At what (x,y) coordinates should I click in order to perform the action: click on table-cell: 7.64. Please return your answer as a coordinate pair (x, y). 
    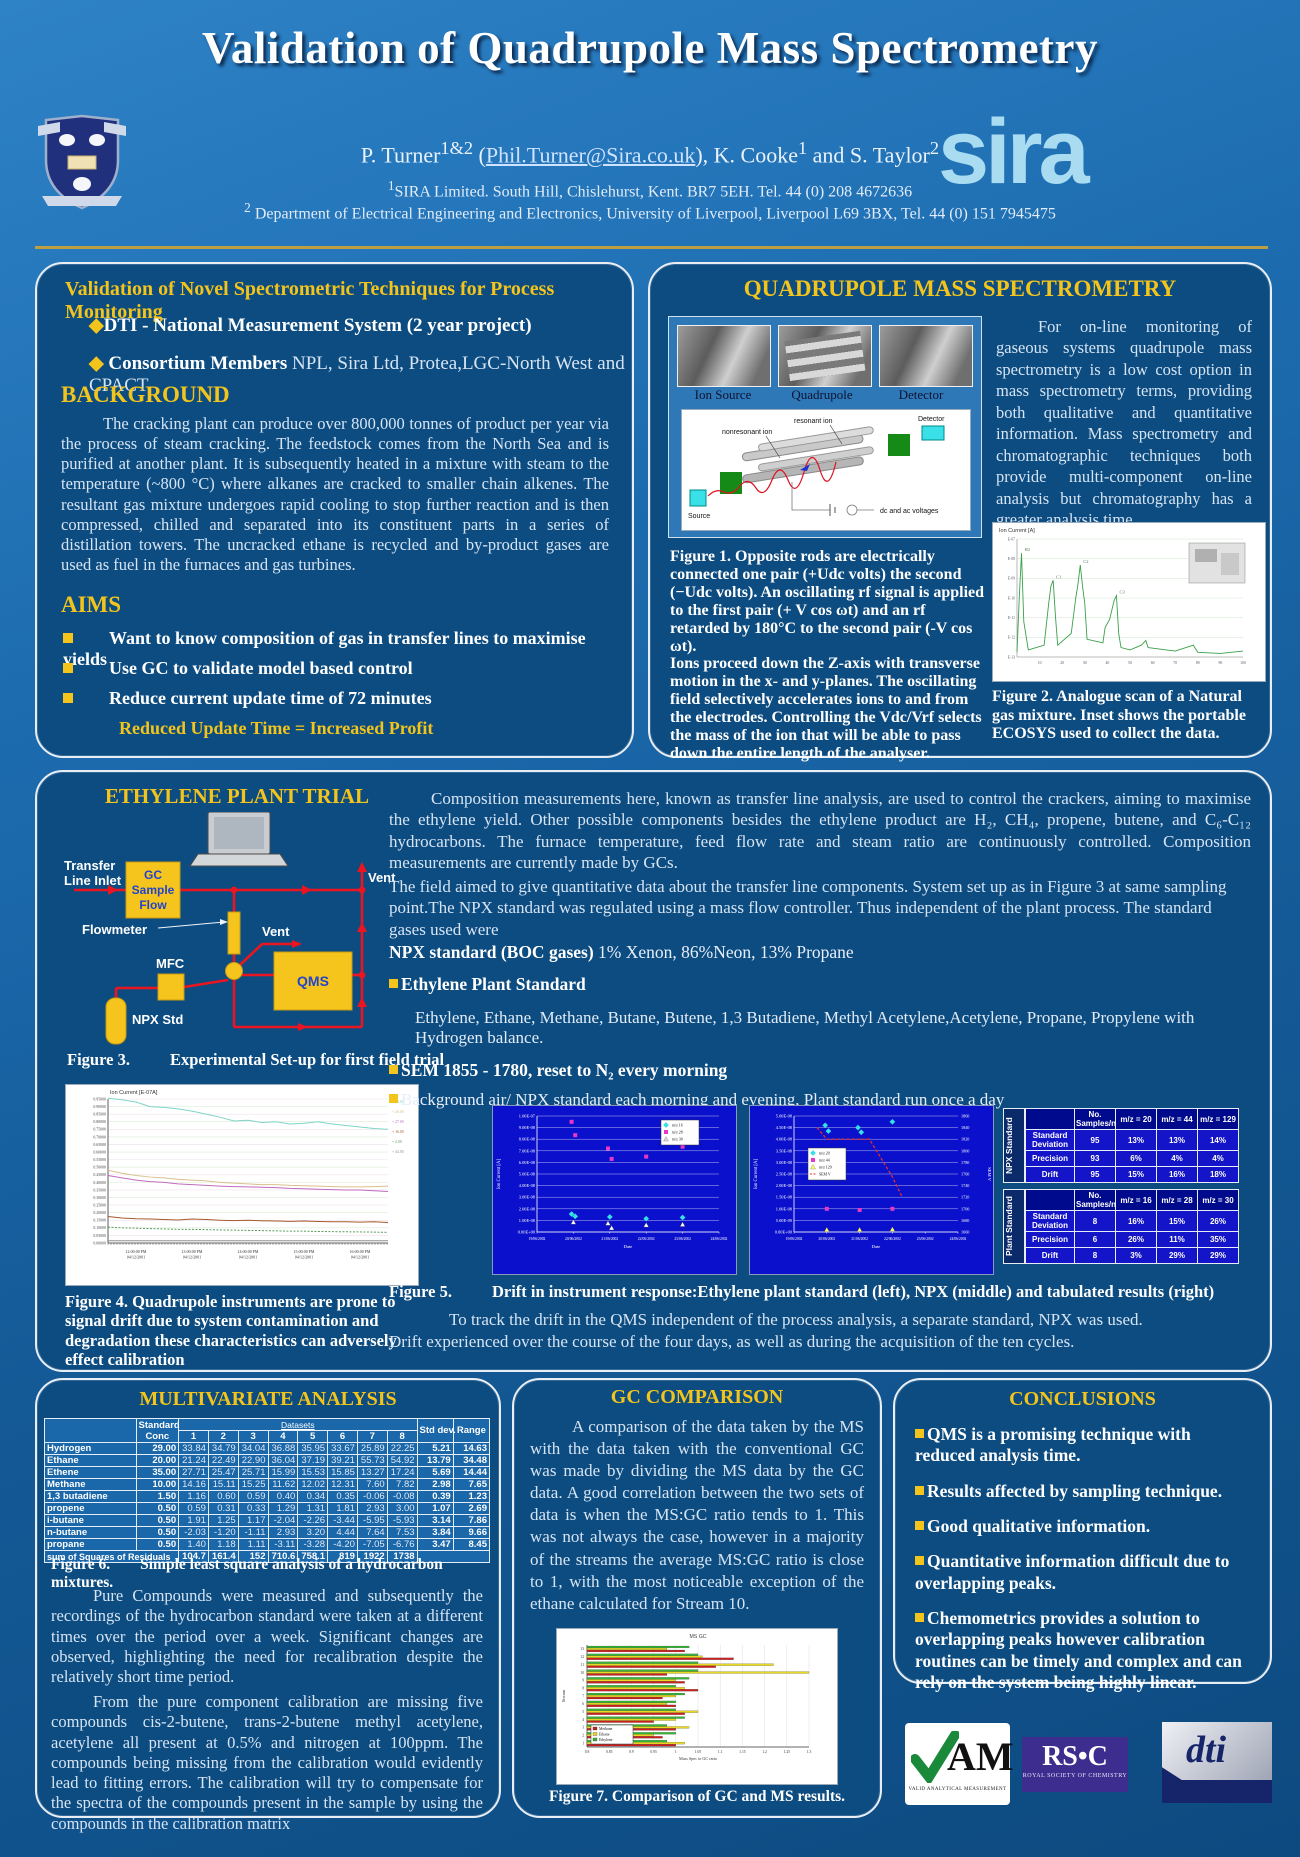
    Looking at the image, I should click on (372, 1532).